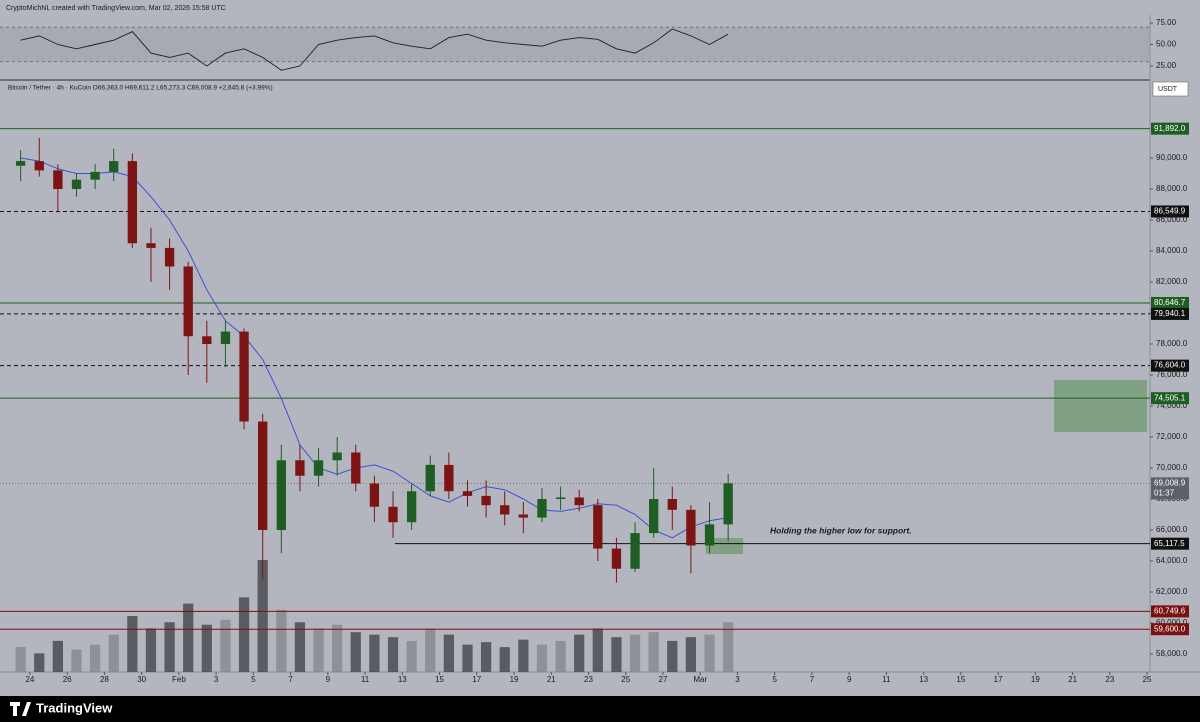 The height and width of the screenshot is (722, 1200). I want to click on level-label: 59,600.0, so click(1170, 628).